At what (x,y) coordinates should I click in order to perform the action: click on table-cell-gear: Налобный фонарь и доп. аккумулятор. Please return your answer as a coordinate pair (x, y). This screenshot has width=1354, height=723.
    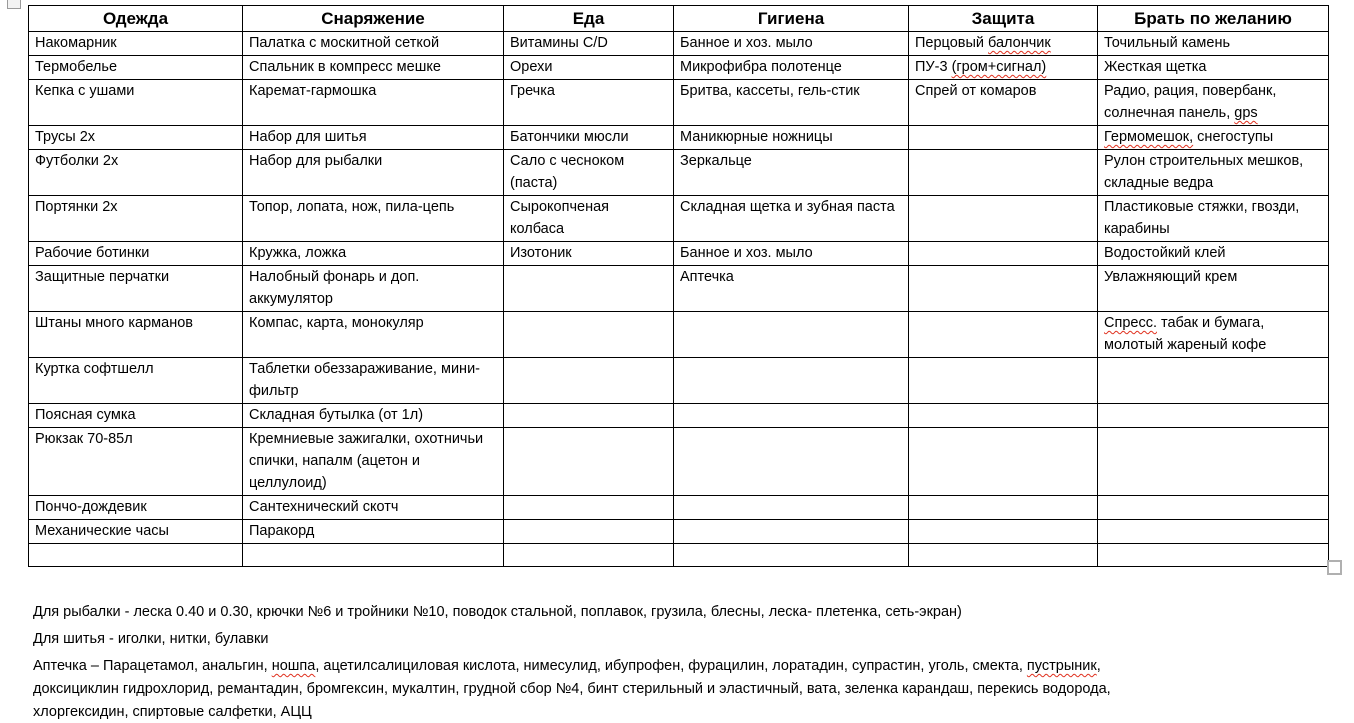
    Looking at the image, I should click on (373, 288).